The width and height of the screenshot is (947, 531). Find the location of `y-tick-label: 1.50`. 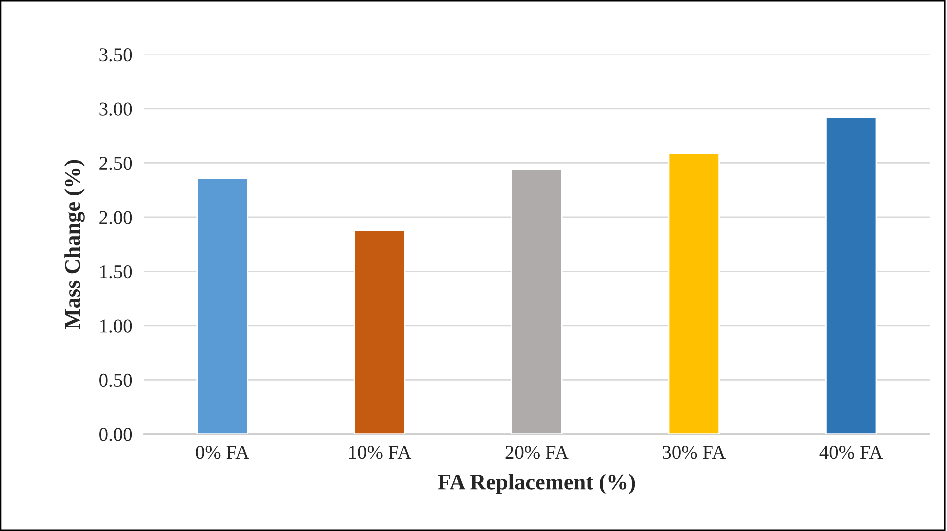

y-tick-label: 1.50 is located at coordinates (116, 272).